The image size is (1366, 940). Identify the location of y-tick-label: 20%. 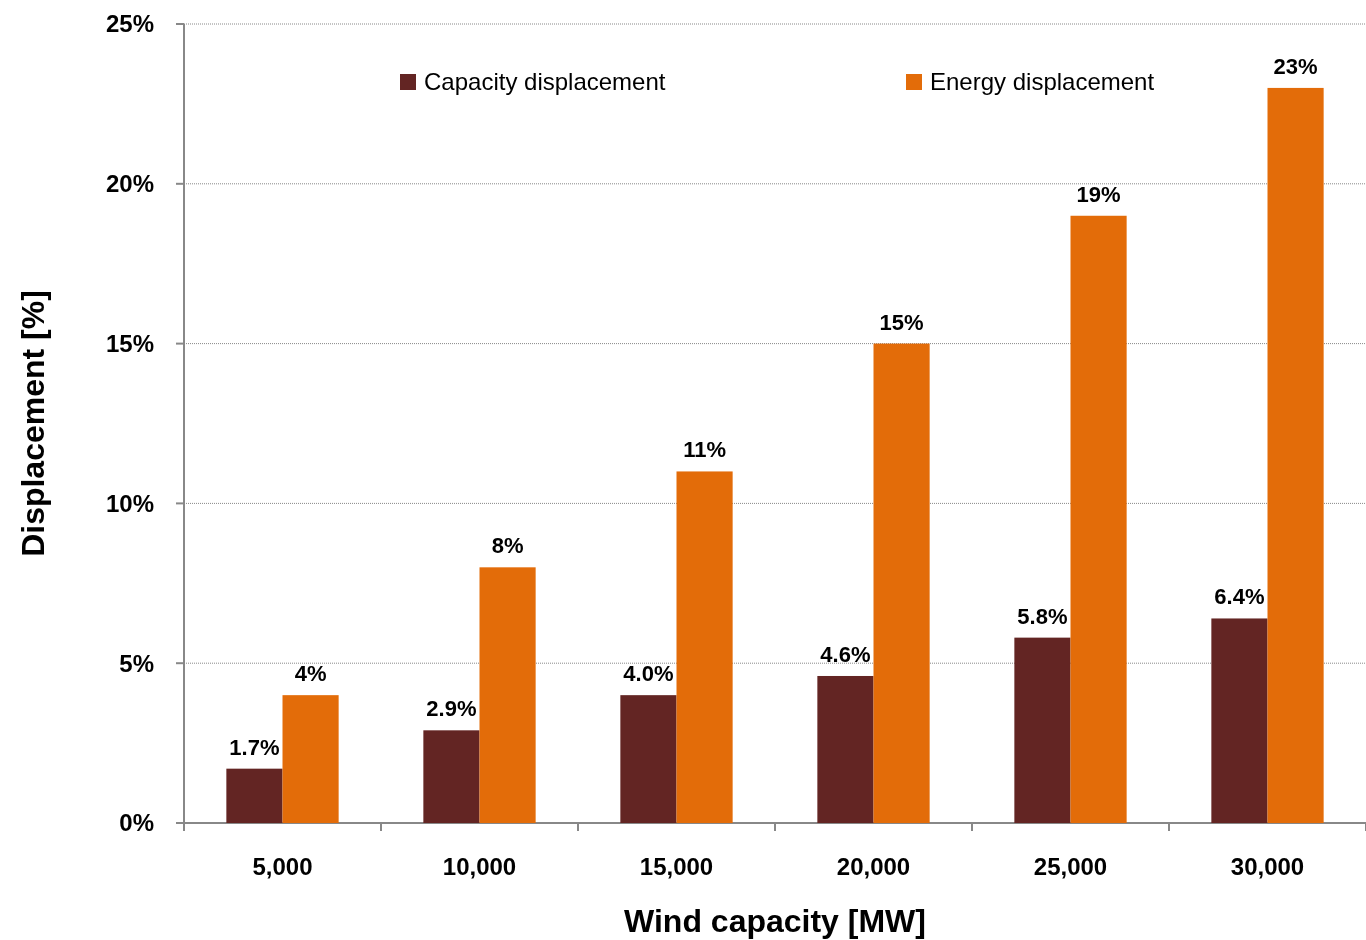
(129, 184).